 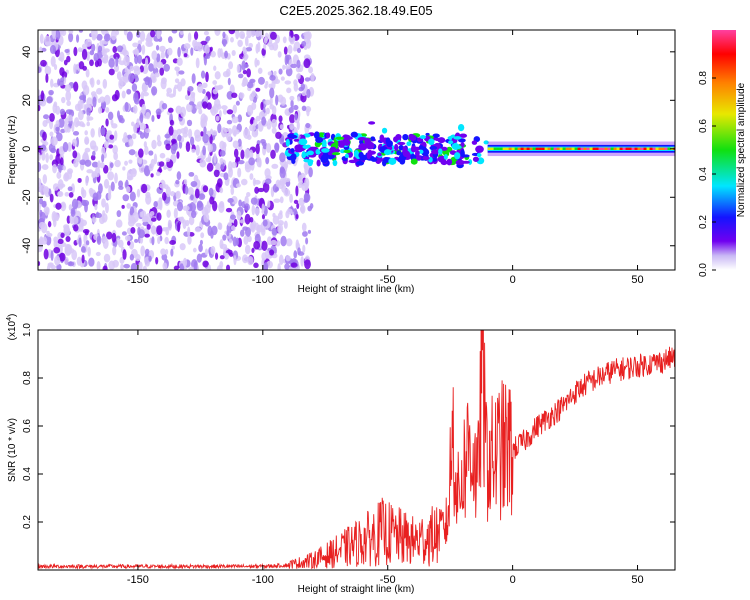 I want to click on x-tick-label: 0, so click(x=513, y=280).